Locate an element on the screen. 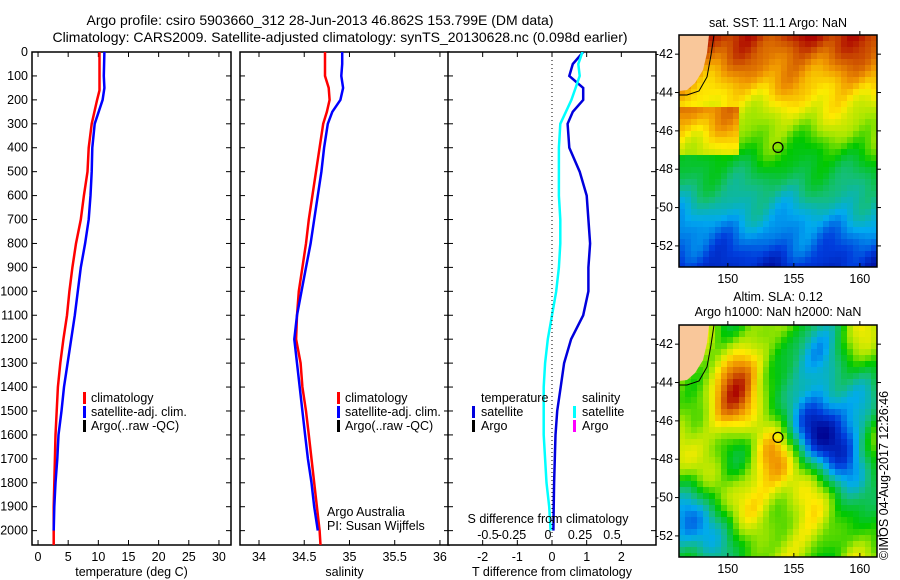  sst-map-xtick-label: 160 is located at coordinates (859, 279).